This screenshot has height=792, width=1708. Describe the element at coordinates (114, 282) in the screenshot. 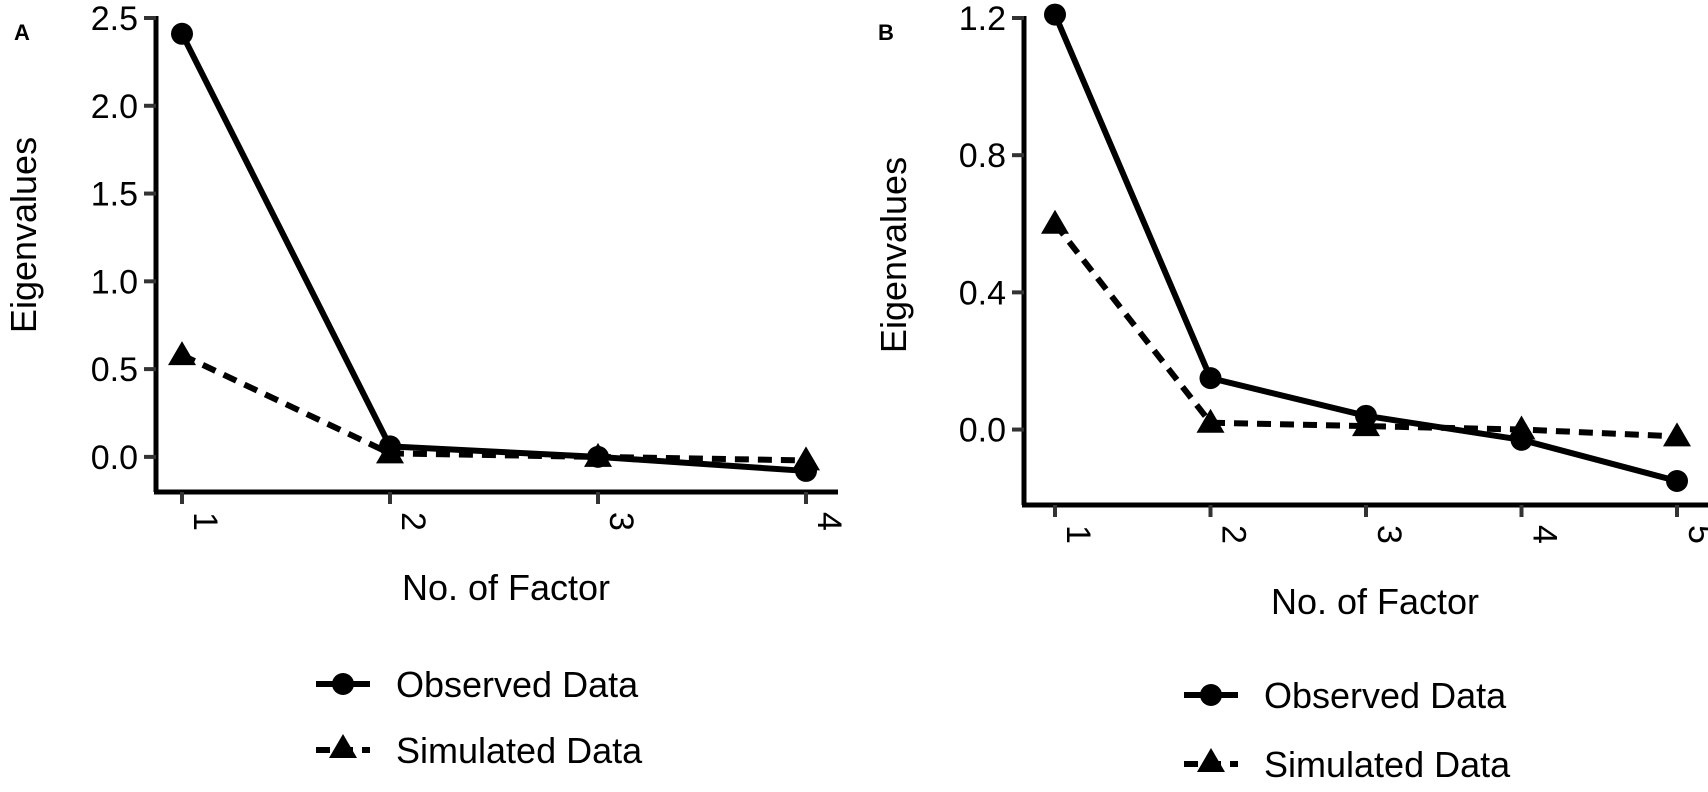

I see `y-tick-label: 1.0` at that location.